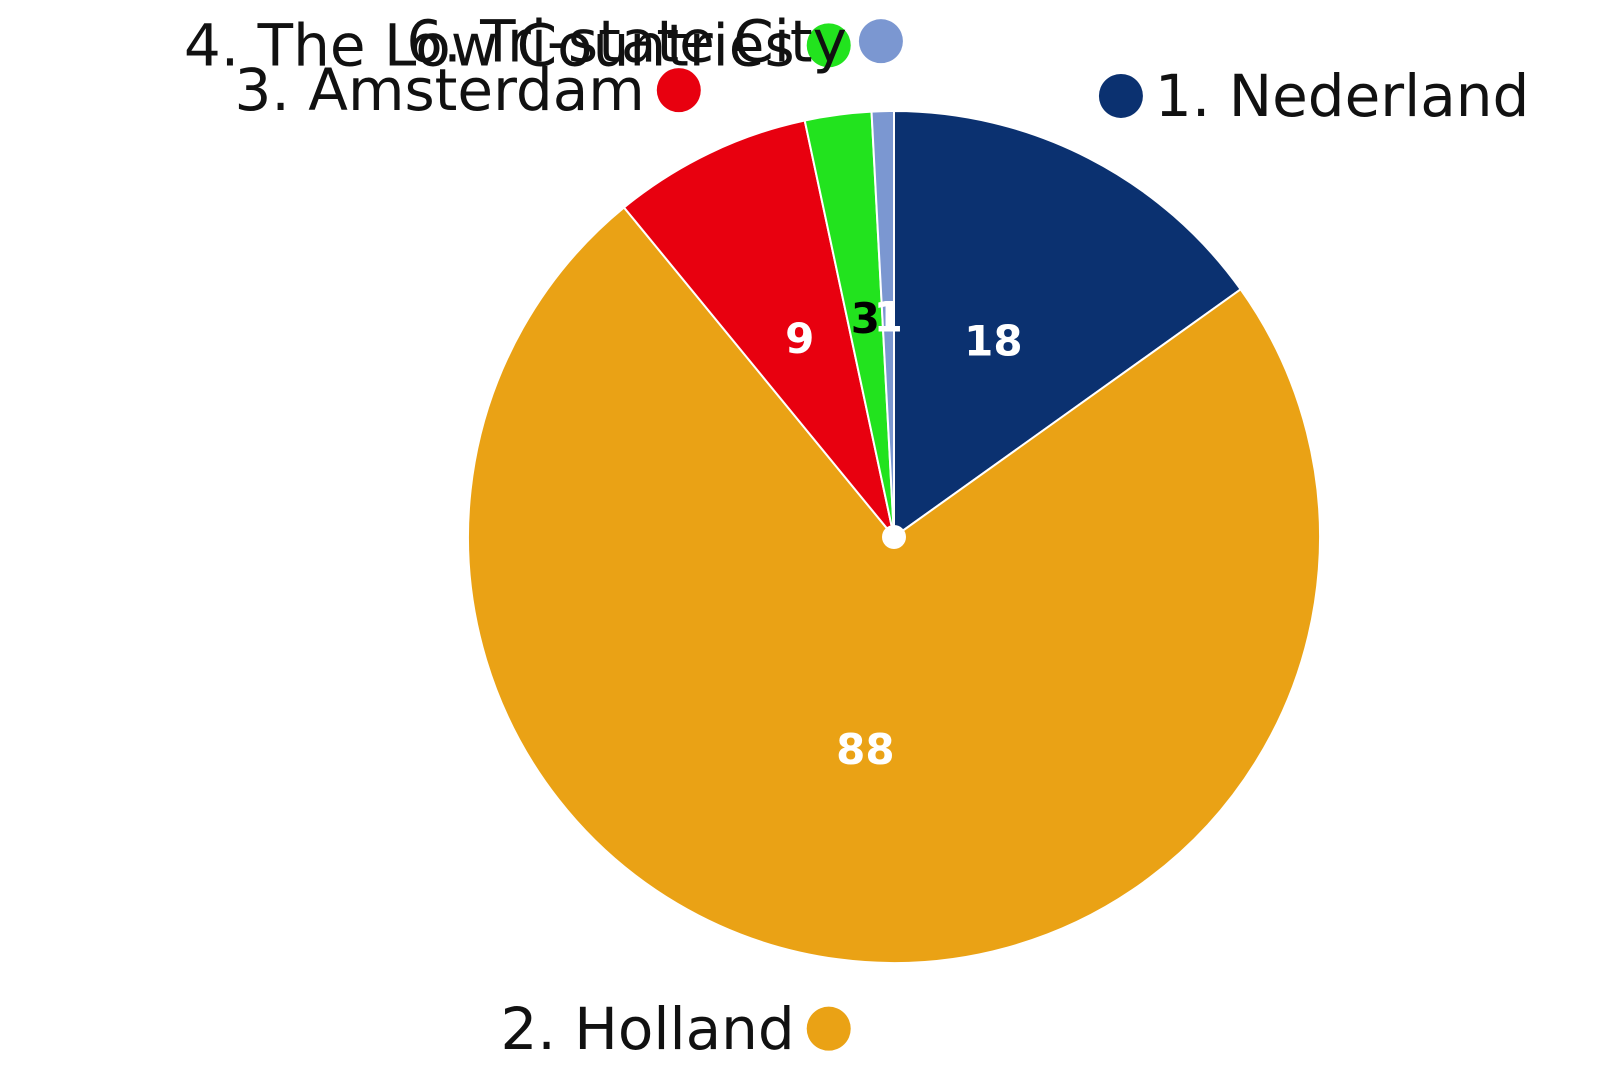 This screenshot has height=1070, width=1619. Describe the element at coordinates (865, 318) in the screenshot. I see `value-label: 3` at that location.